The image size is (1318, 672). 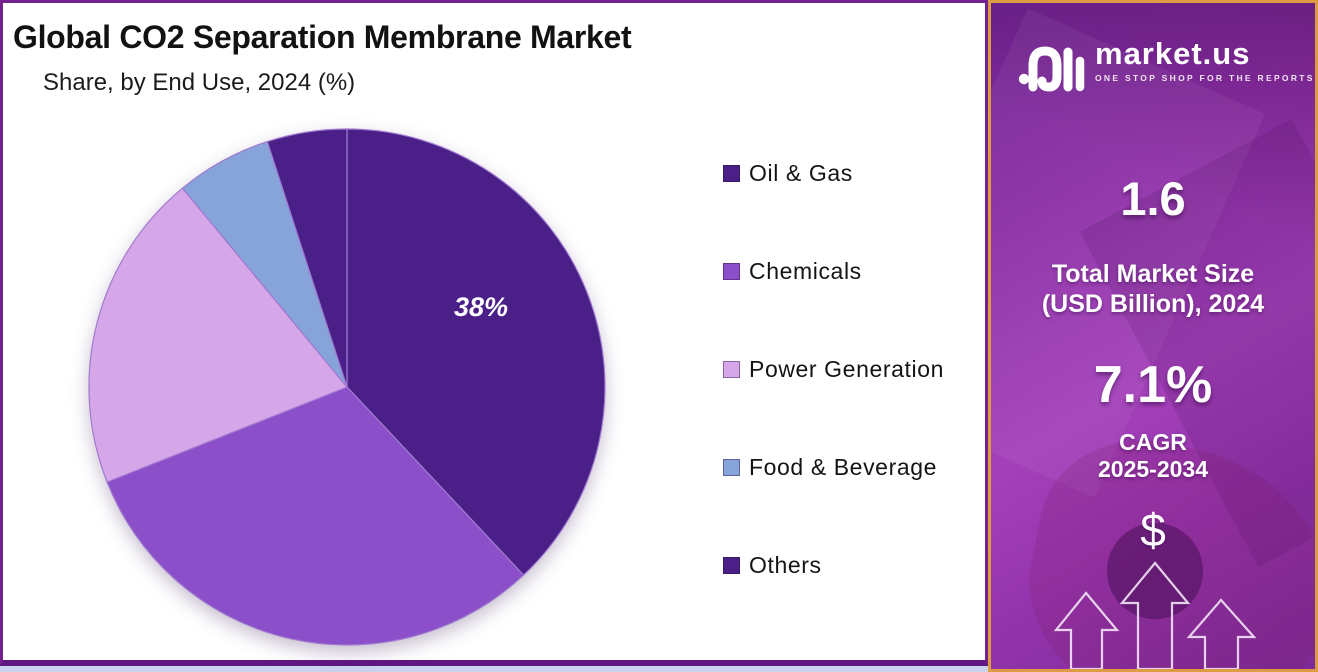 I want to click on cagr-label-line1: CAGR, so click(x=1153, y=442).